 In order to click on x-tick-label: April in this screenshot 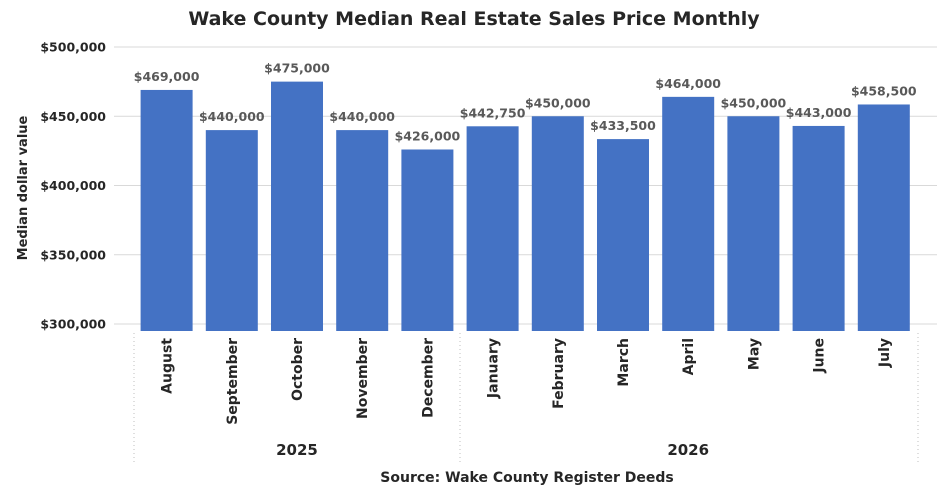, I will do `click(689, 356)`.